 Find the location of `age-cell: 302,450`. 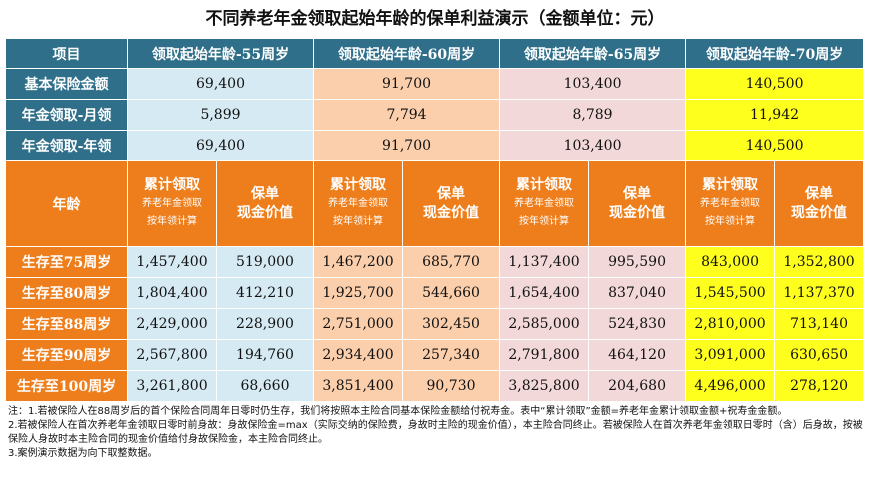

age-cell: 302,450 is located at coordinates (451, 324).